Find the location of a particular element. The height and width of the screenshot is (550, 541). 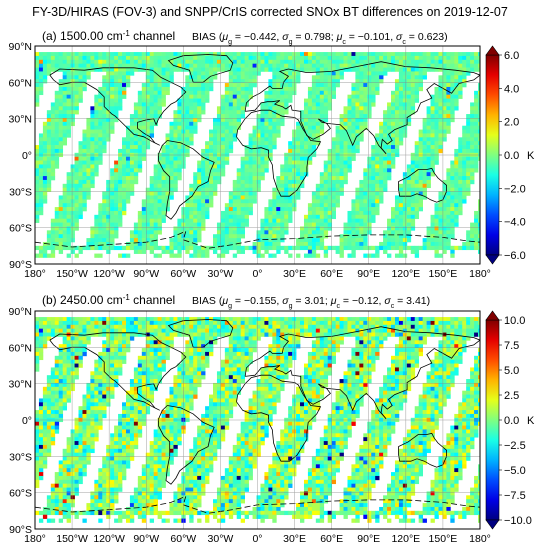

colorbar-tick-label: 2.0 is located at coordinates (511, 123).